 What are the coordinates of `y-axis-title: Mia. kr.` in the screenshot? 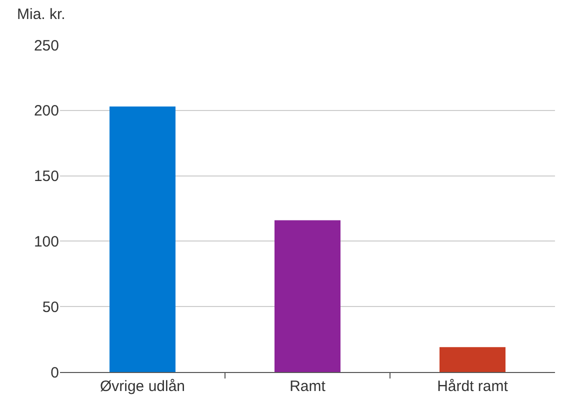 It's located at (41, 14).